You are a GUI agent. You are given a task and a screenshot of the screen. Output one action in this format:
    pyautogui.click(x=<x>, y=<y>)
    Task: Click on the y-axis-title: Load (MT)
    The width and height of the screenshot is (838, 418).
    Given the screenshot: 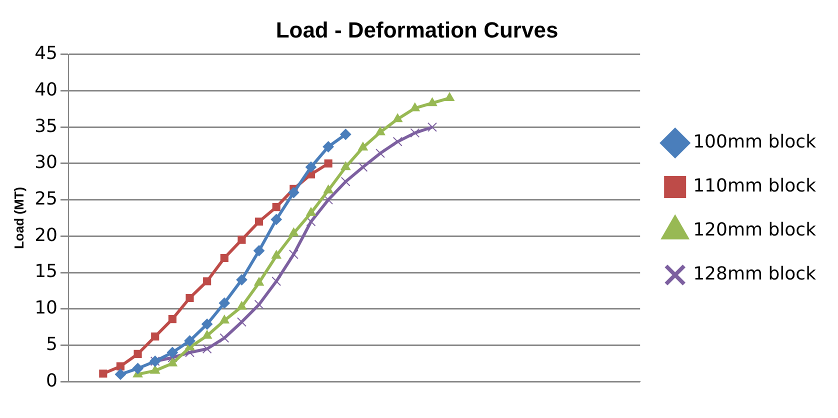 What is the action you would take?
    pyautogui.click(x=18, y=218)
    